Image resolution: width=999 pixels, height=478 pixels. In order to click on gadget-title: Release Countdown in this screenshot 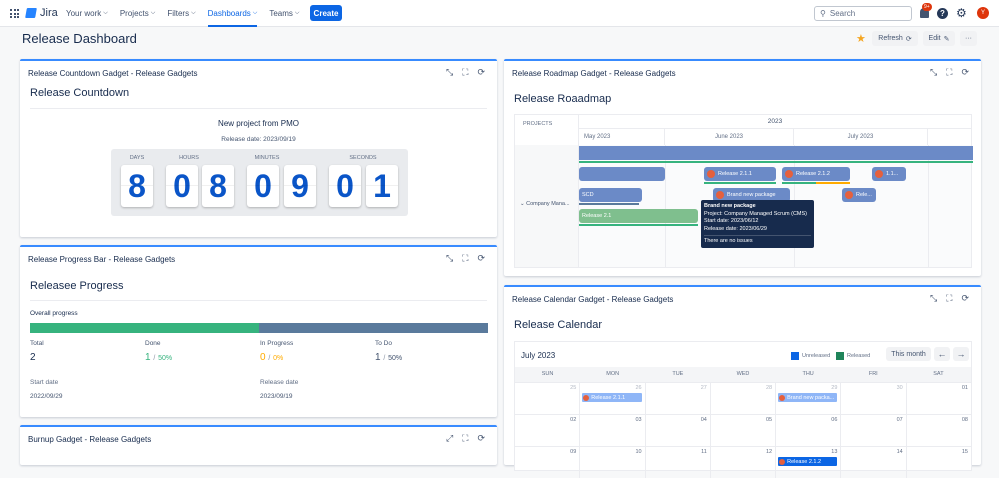, I will do `click(80, 93)`.